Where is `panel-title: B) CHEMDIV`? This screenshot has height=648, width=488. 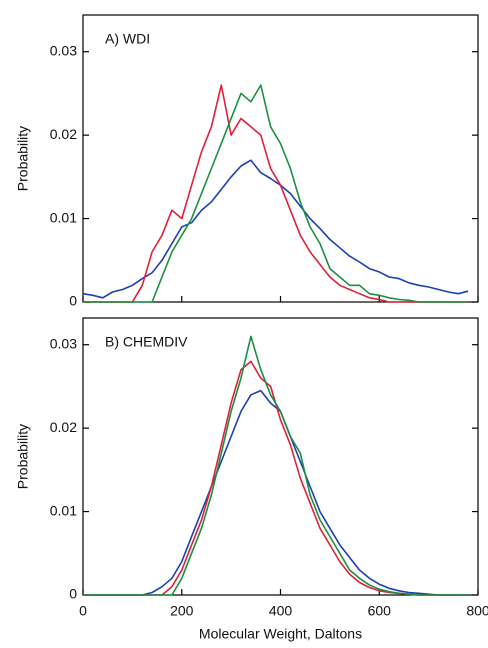 panel-title: B) CHEMDIV is located at coordinates (146, 342).